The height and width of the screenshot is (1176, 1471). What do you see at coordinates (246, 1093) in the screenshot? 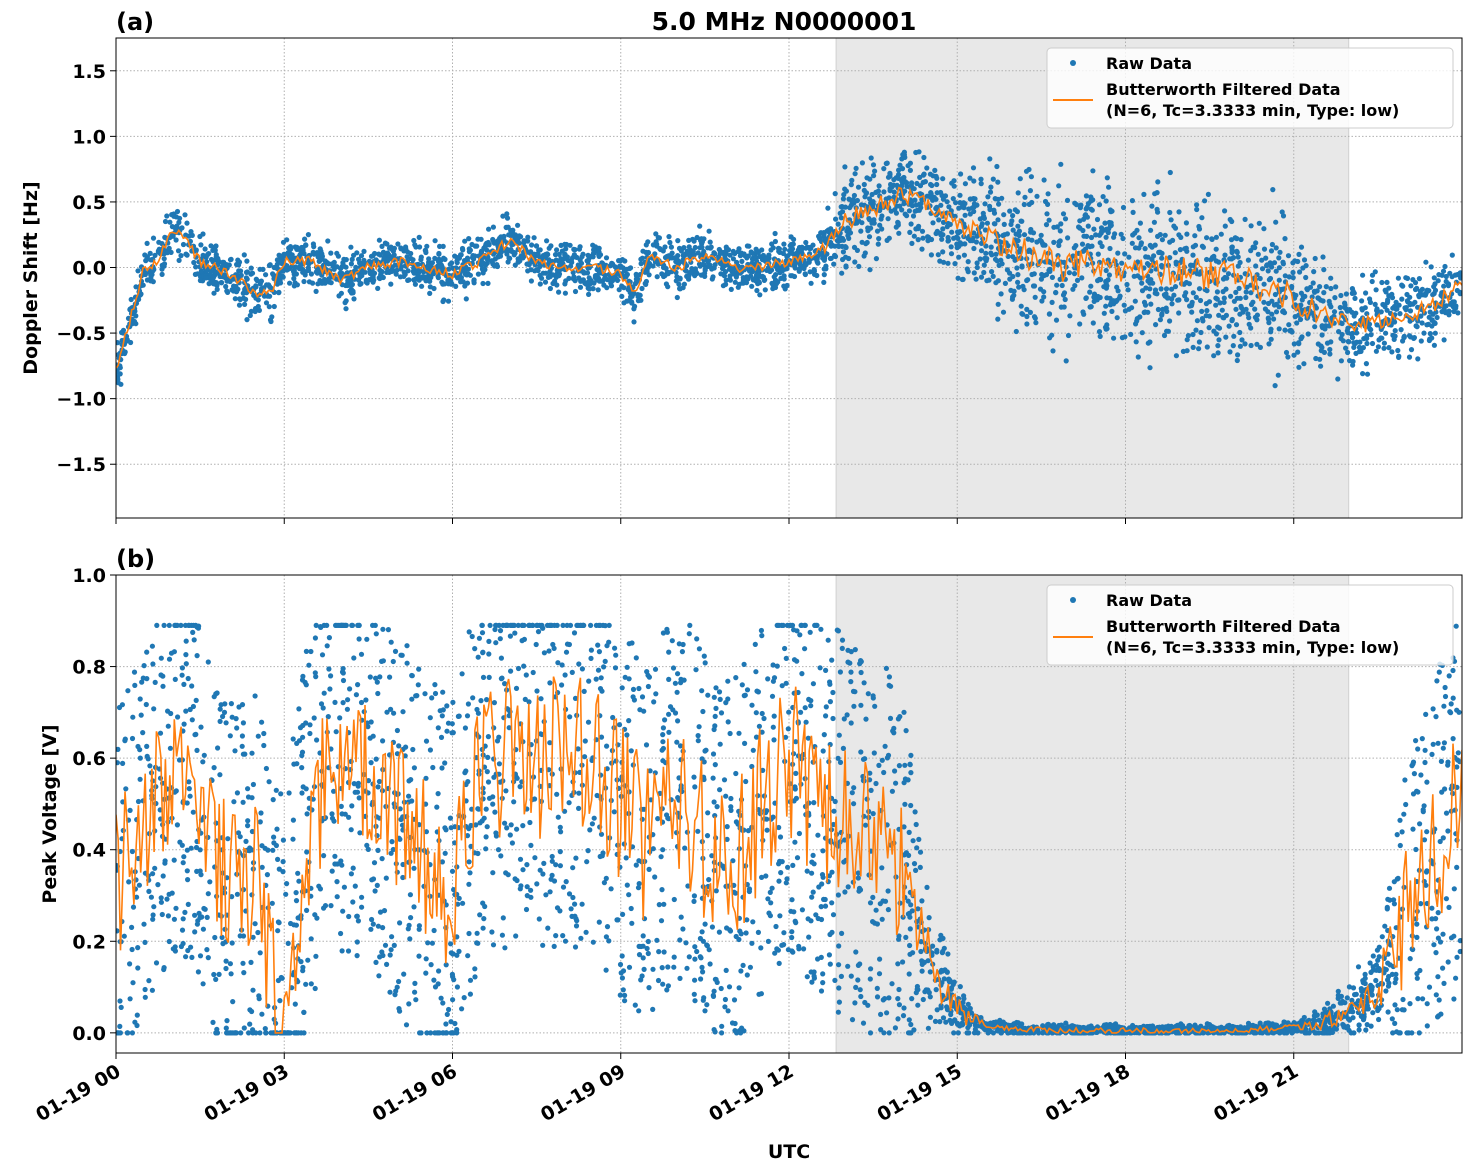
I see `x-tick-label: 01-19 03` at bounding box center [246, 1093].